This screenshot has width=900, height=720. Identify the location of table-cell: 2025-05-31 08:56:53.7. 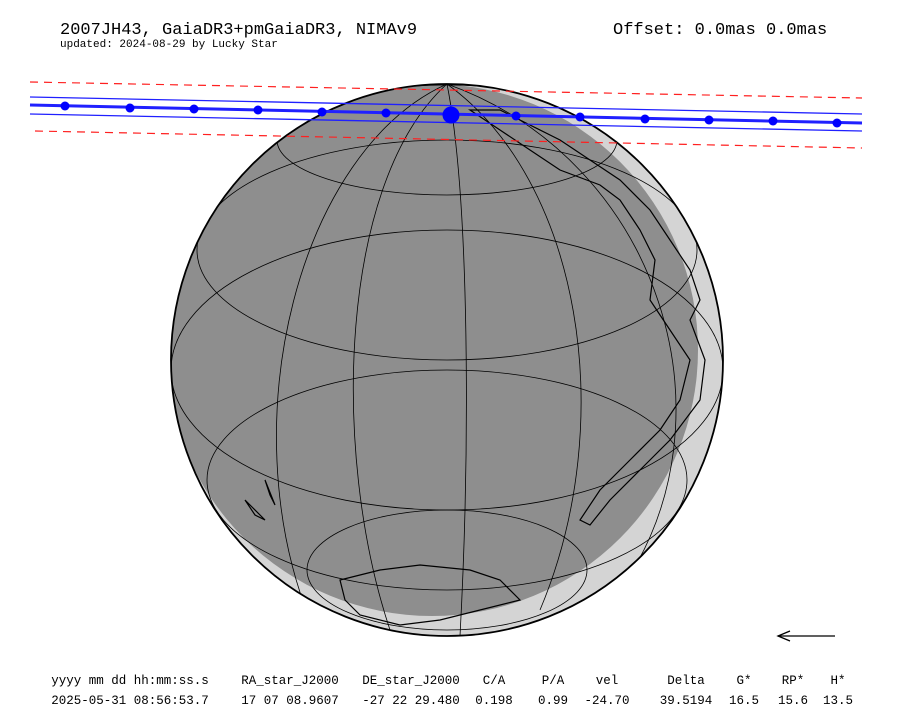
(130, 701).